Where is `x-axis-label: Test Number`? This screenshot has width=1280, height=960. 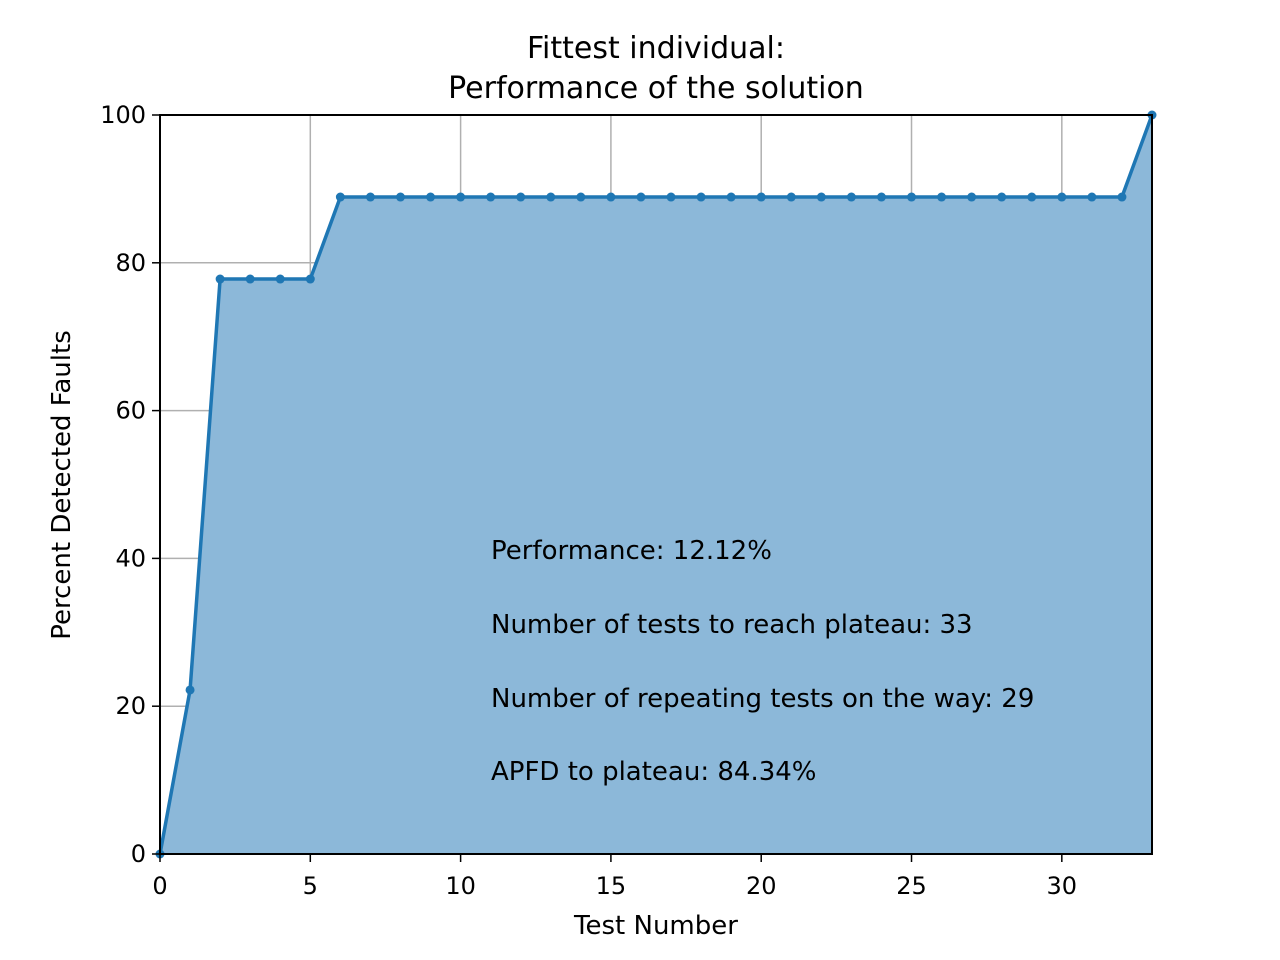 x-axis-label: Test Number is located at coordinates (655, 926).